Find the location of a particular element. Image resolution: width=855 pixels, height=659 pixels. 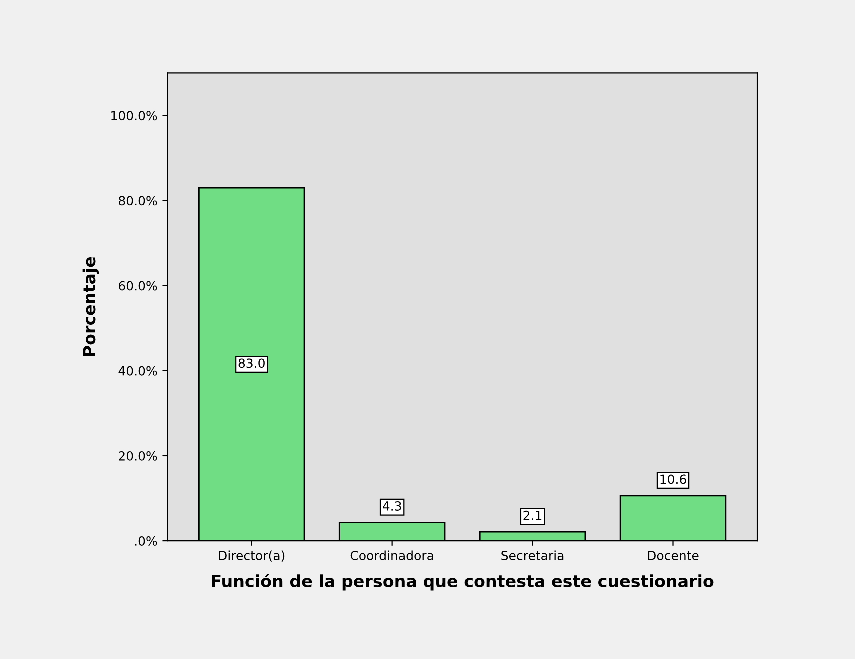

data-label: 10.6 is located at coordinates (673, 479).